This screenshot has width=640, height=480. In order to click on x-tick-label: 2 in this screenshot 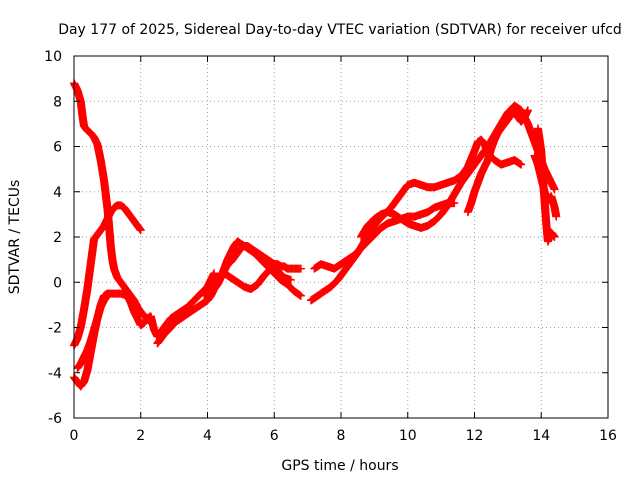, I will do `click(140, 436)`.